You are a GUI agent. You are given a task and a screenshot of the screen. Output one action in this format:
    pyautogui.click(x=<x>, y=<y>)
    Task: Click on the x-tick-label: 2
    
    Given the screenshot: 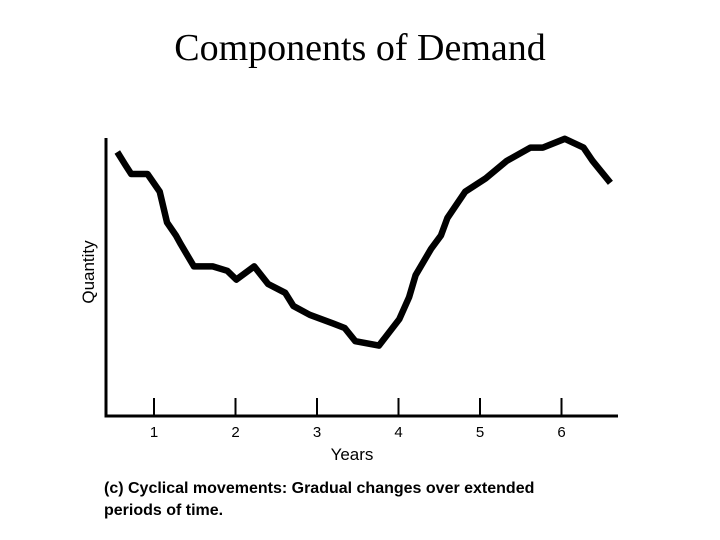 What is the action you would take?
    pyautogui.click(x=235, y=432)
    